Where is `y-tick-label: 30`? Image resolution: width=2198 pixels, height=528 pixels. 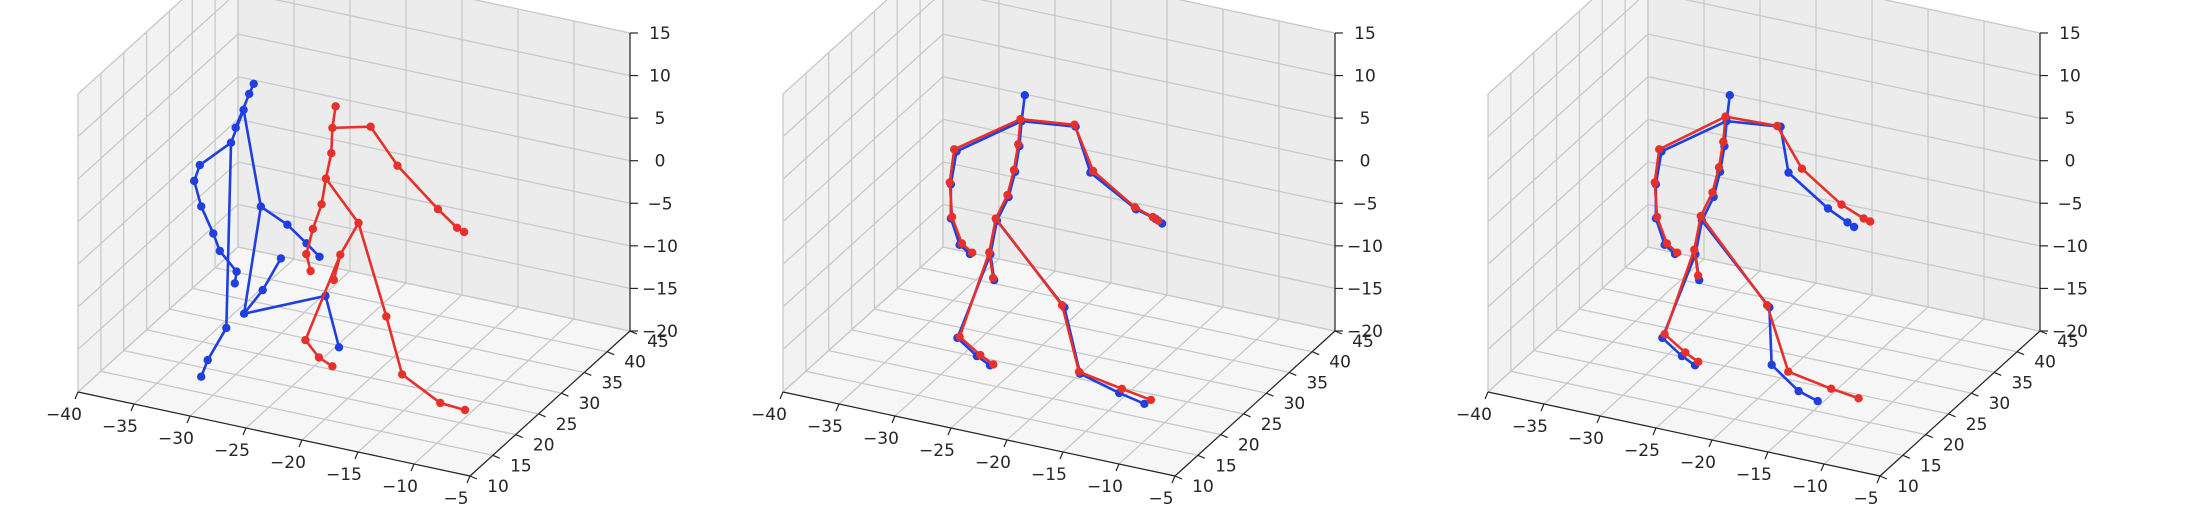 y-tick-label: 30 is located at coordinates (1295, 404).